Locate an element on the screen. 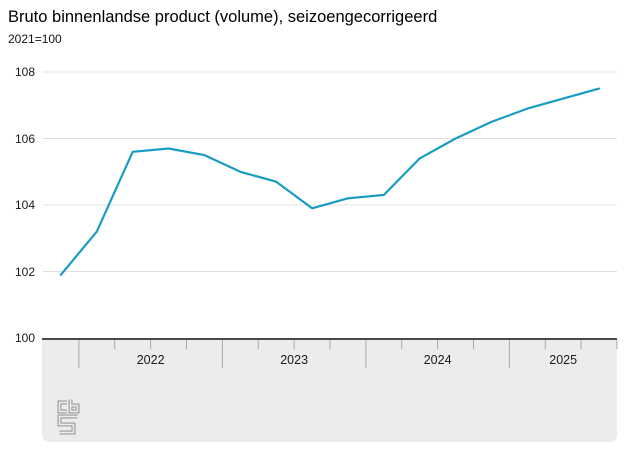  x-year-label: 2023 is located at coordinates (294, 360).